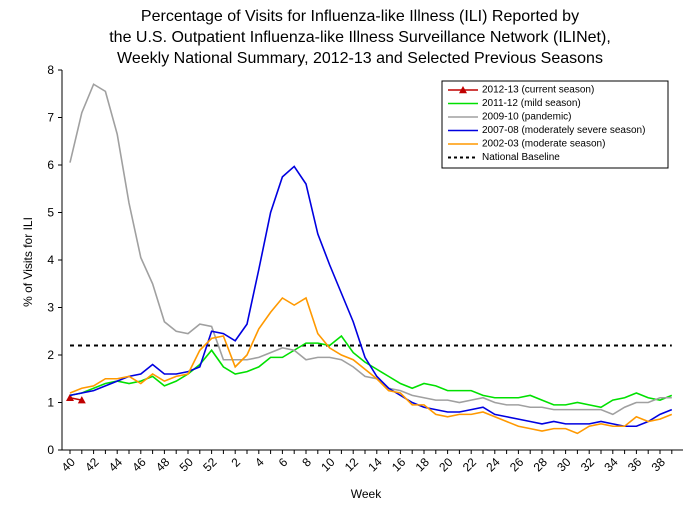 This screenshot has height=525, width=700. I want to click on y-tick-label: 7, so click(50, 118).